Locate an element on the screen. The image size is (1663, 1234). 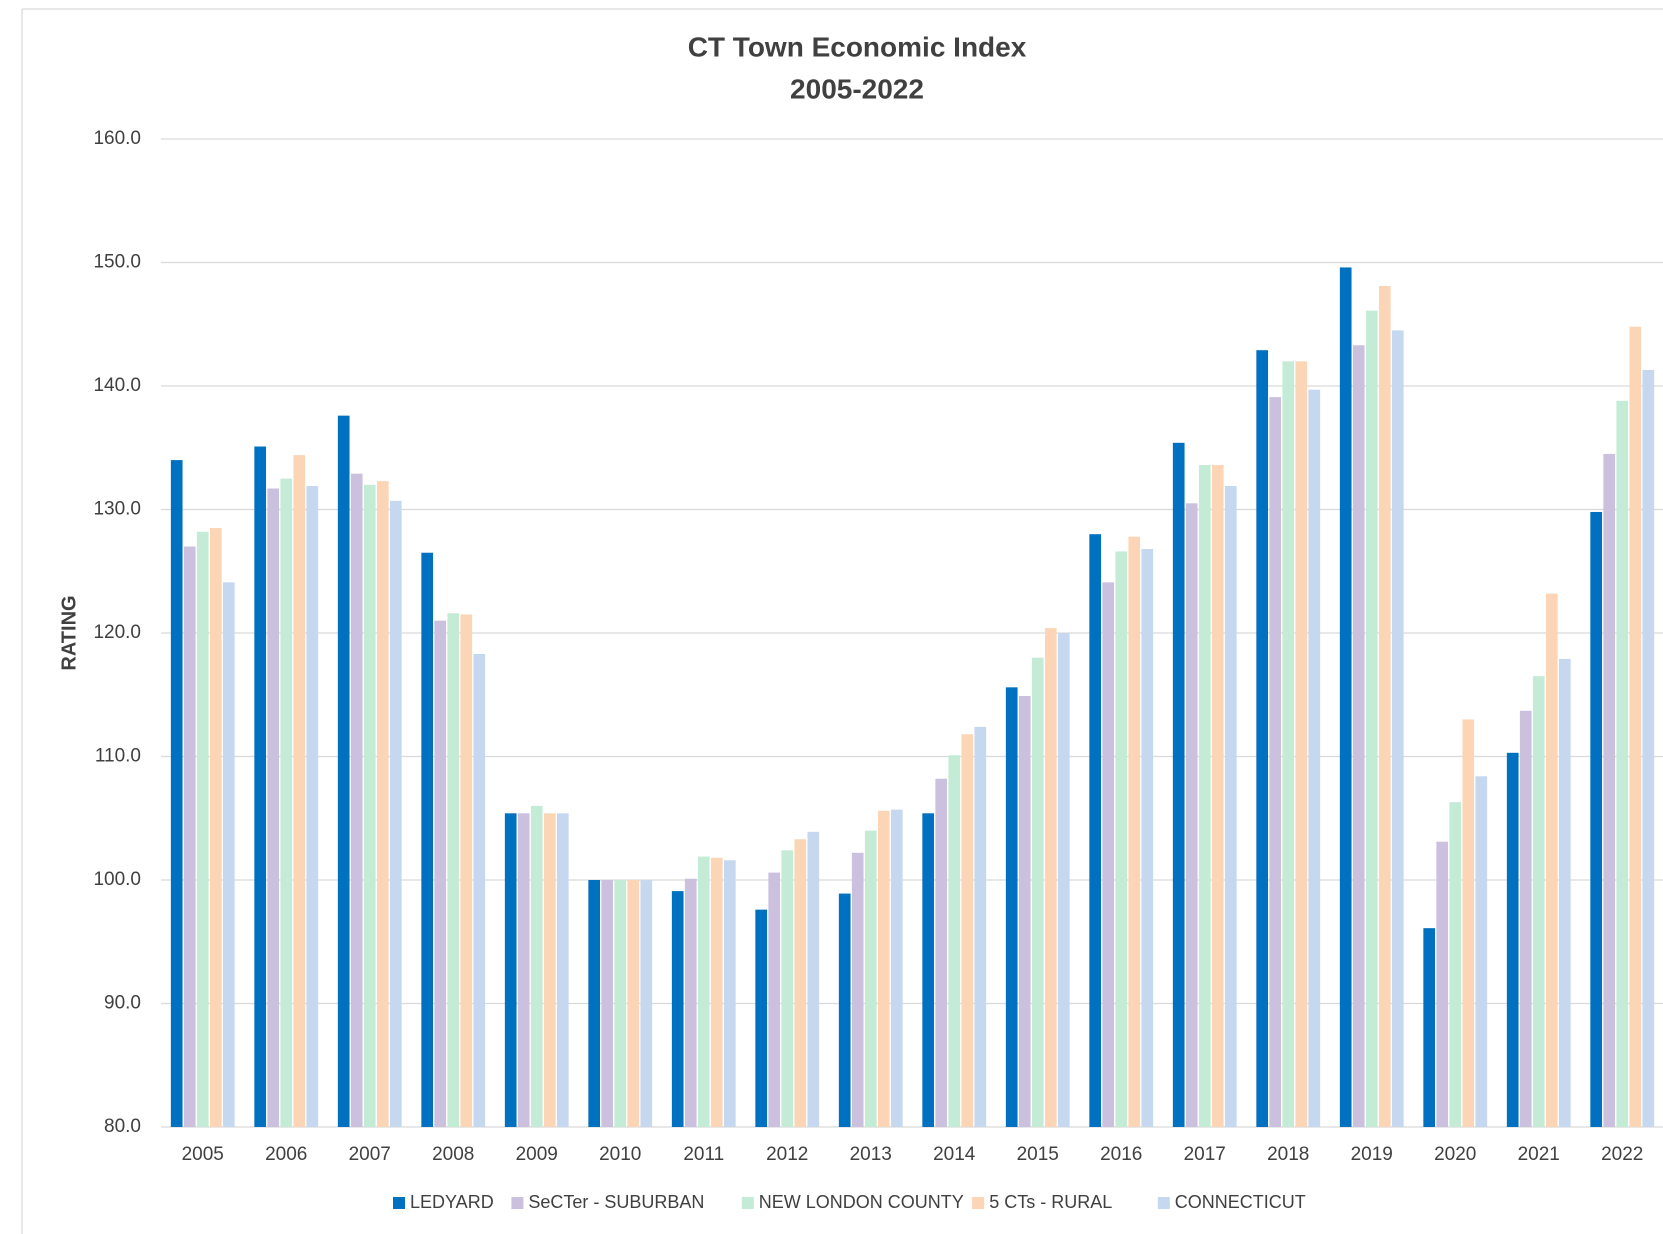
x-tick-label: 2021 is located at coordinates (1539, 1154).